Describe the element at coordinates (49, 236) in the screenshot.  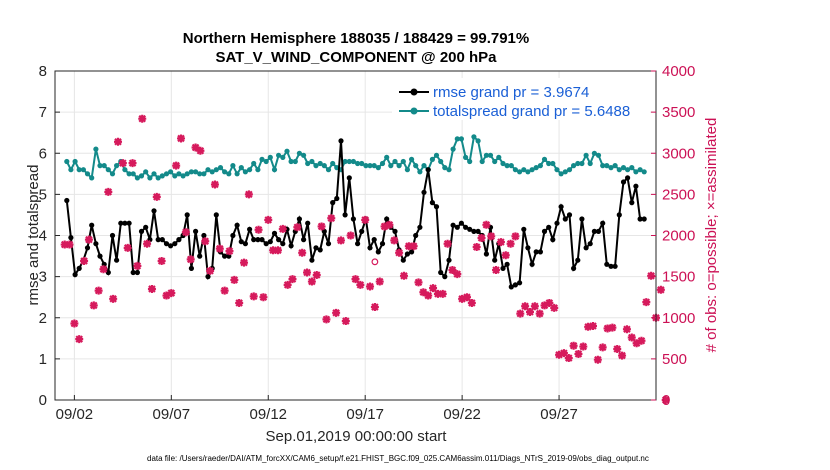
I see `left-axis: 0 1 2 3 4 5 6 7 8` at that location.